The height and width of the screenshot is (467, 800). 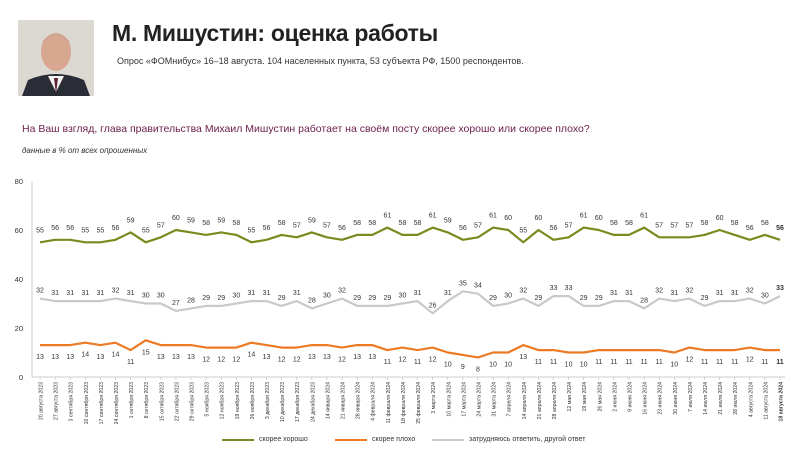 What do you see at coordinates (328, 400) in the screenshot?
I see `x-tick-label: 14 января 2024` at bounding box center [328, 400].